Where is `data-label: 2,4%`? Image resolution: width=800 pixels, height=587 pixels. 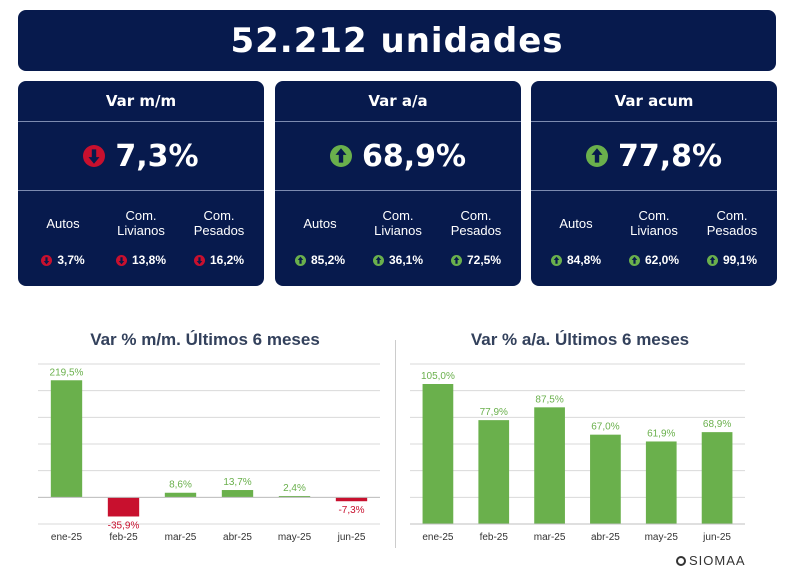 data-label: 2,4% is located at coordinates (294, 488).